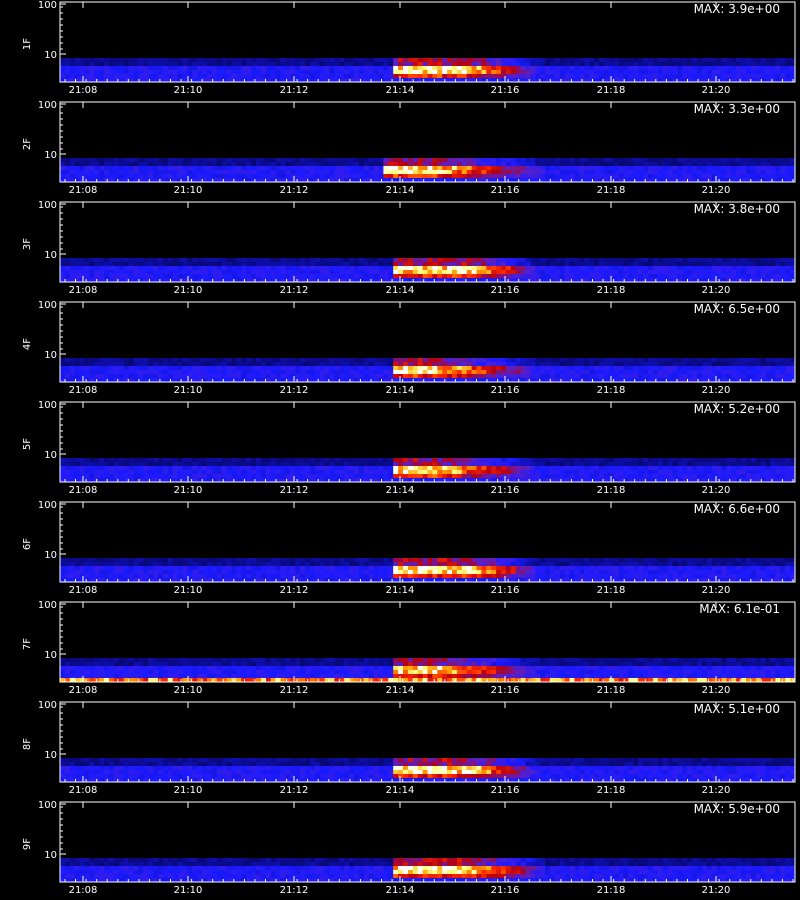  Describe the element at coordinates (83, 390) in the screenshot. I see `x-tick-label: 21:08` at that location.